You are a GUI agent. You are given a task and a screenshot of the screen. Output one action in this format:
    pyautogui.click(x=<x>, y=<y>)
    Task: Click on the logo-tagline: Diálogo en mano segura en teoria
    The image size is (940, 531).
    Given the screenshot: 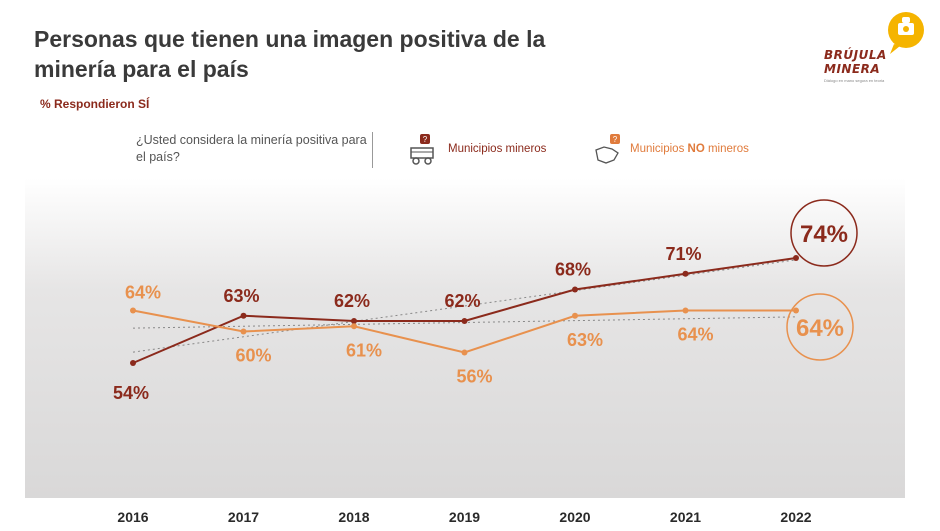 What is the action you would take?
    pyautogui.click(x=854, y=80)
    